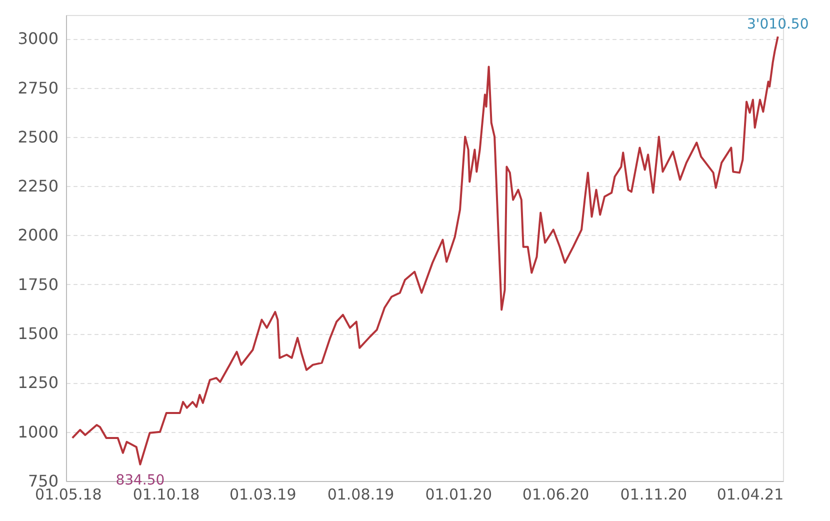  Describe the element at coordinates (38, 432) in the screenshot. I see `y-tick-label: 1000` at that location.